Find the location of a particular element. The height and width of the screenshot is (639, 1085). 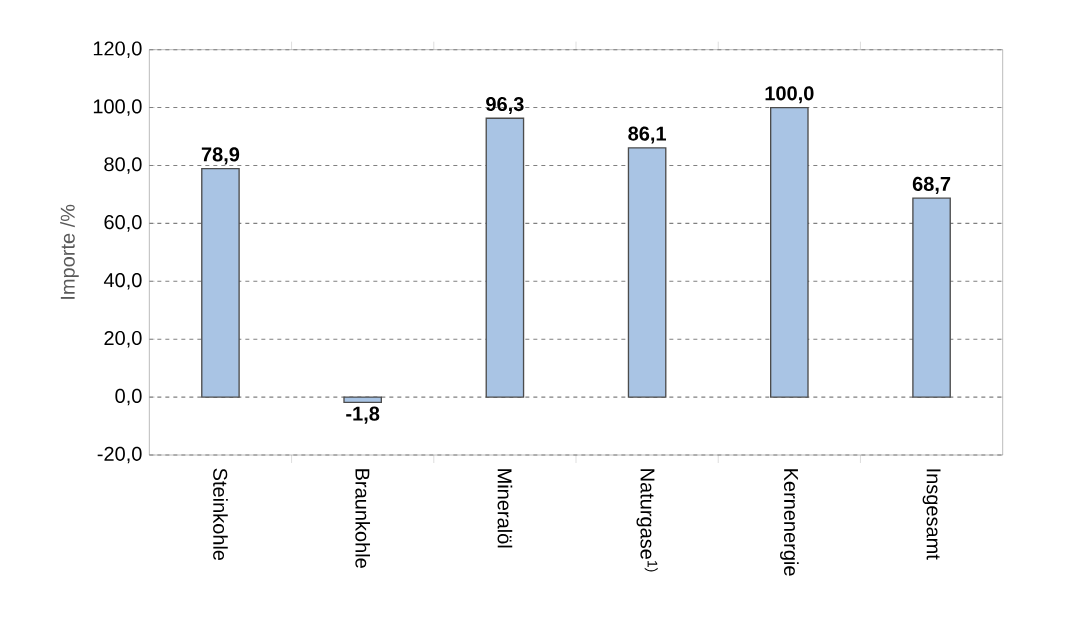

x-tick-label: Kernenergie is located at coordinates (789, 522).